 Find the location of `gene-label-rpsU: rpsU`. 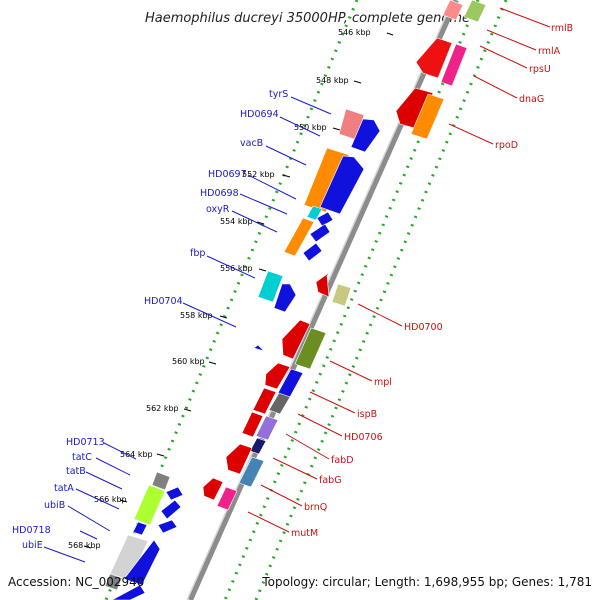

gene-label-rpsU: rpsU is located at coordinates (540, 69).